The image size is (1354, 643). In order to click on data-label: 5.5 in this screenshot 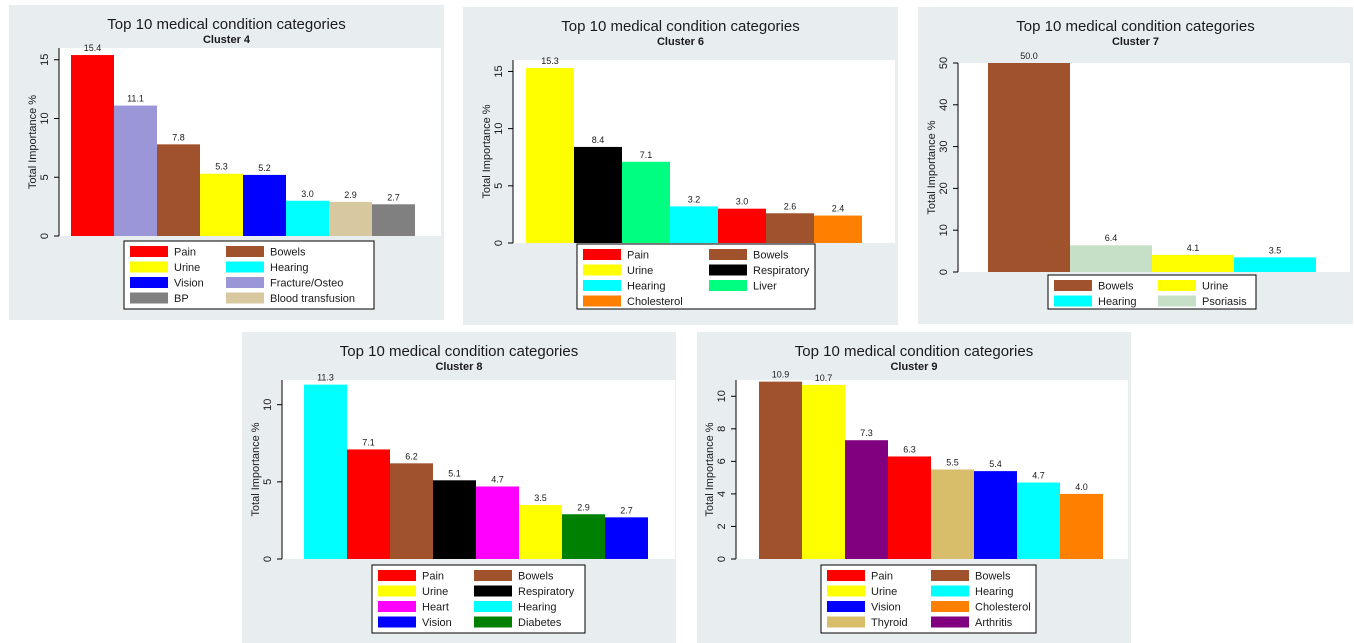, I will do `click(952, 463)`.